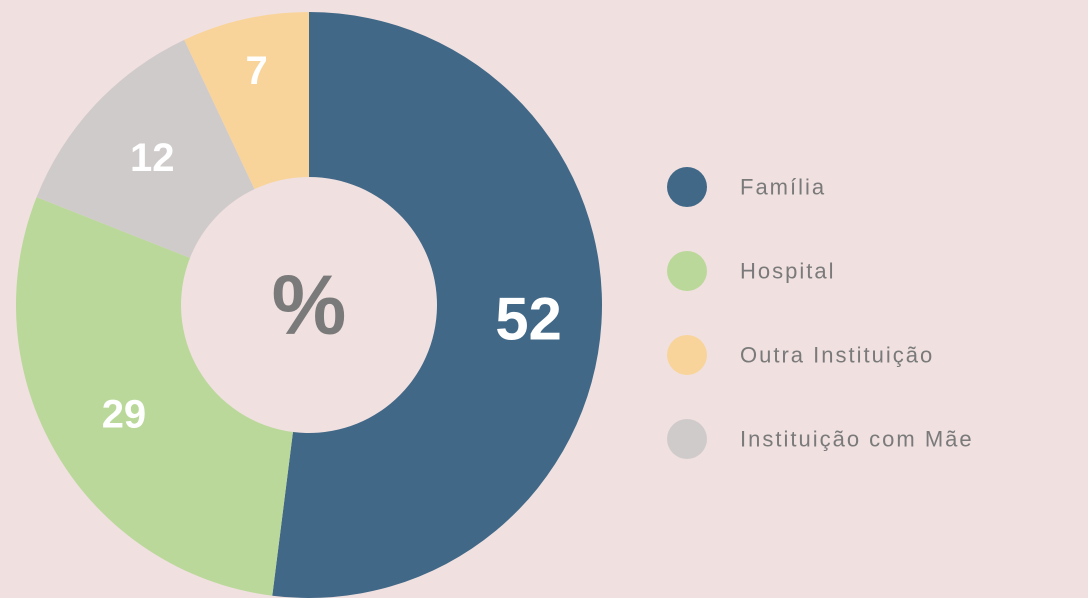 Image resolution: width=1088 pixels, height=598 pixels. Describe the element at coordinates (787, 271) in the screenshot. I see `legend-label: Hospital` at that location.